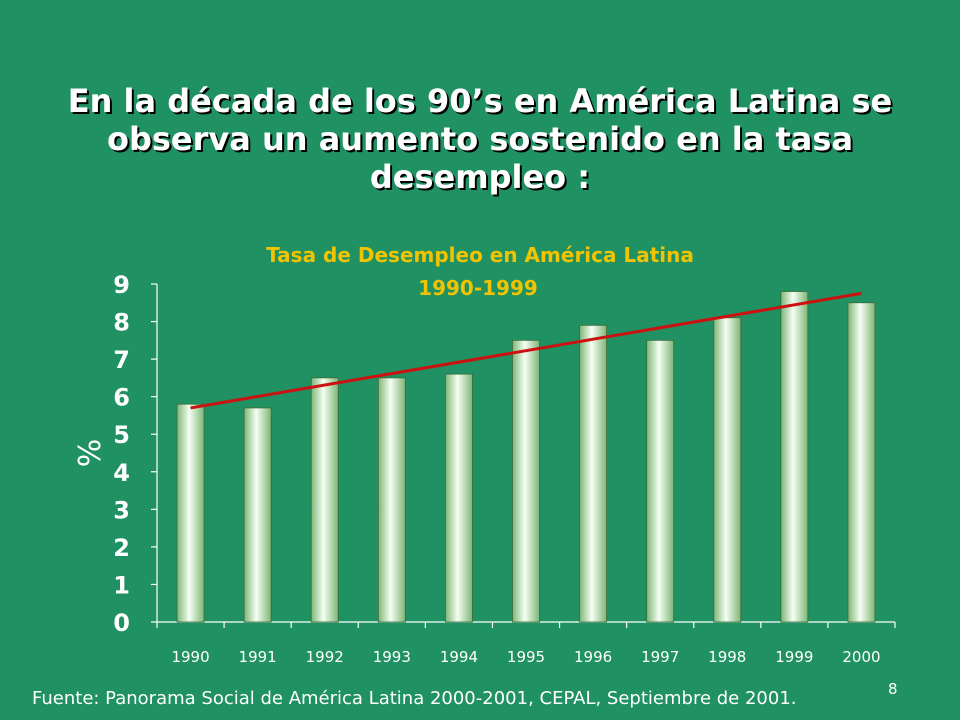 This screenshot has width=960, height=720. What do you see at coordinates (121, 323) in the screenshot?
I see `y-tick-label: 8` at bounding box center [121, 323].